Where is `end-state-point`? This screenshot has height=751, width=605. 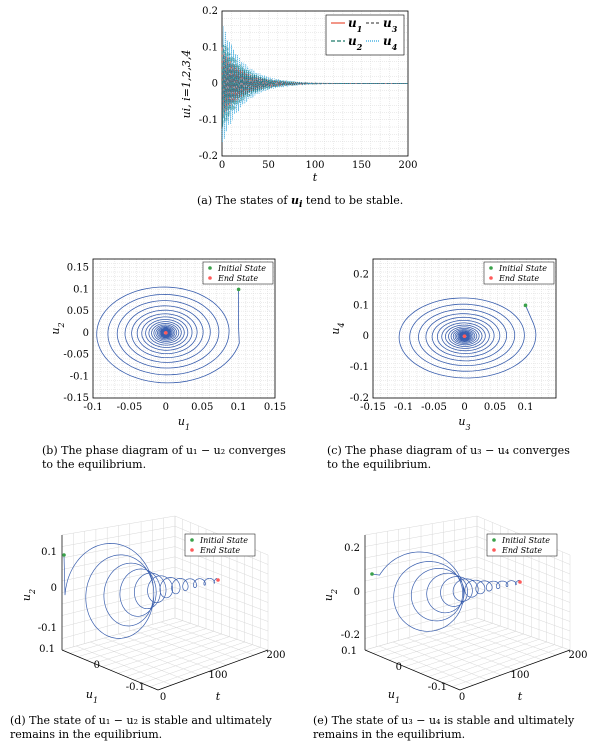 end-state-point is located at coordinates (520, 582).